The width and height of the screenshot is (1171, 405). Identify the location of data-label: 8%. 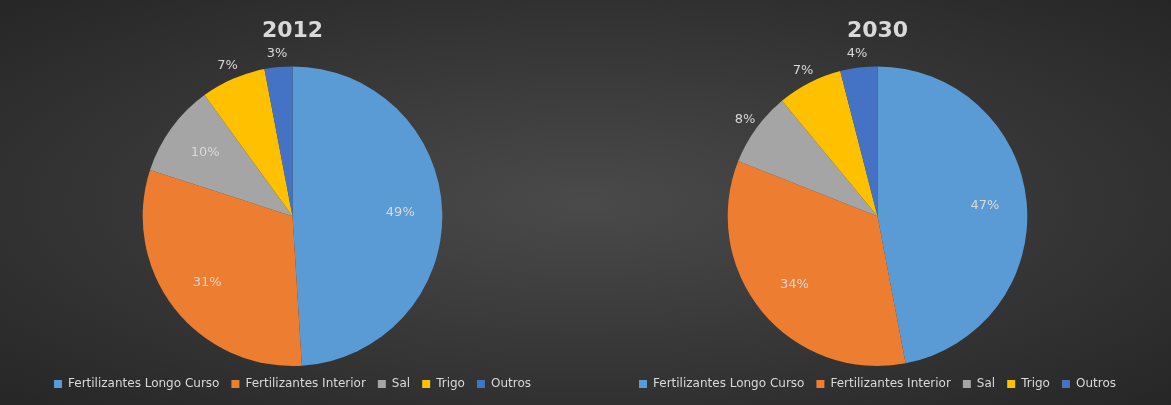
(745, 119).